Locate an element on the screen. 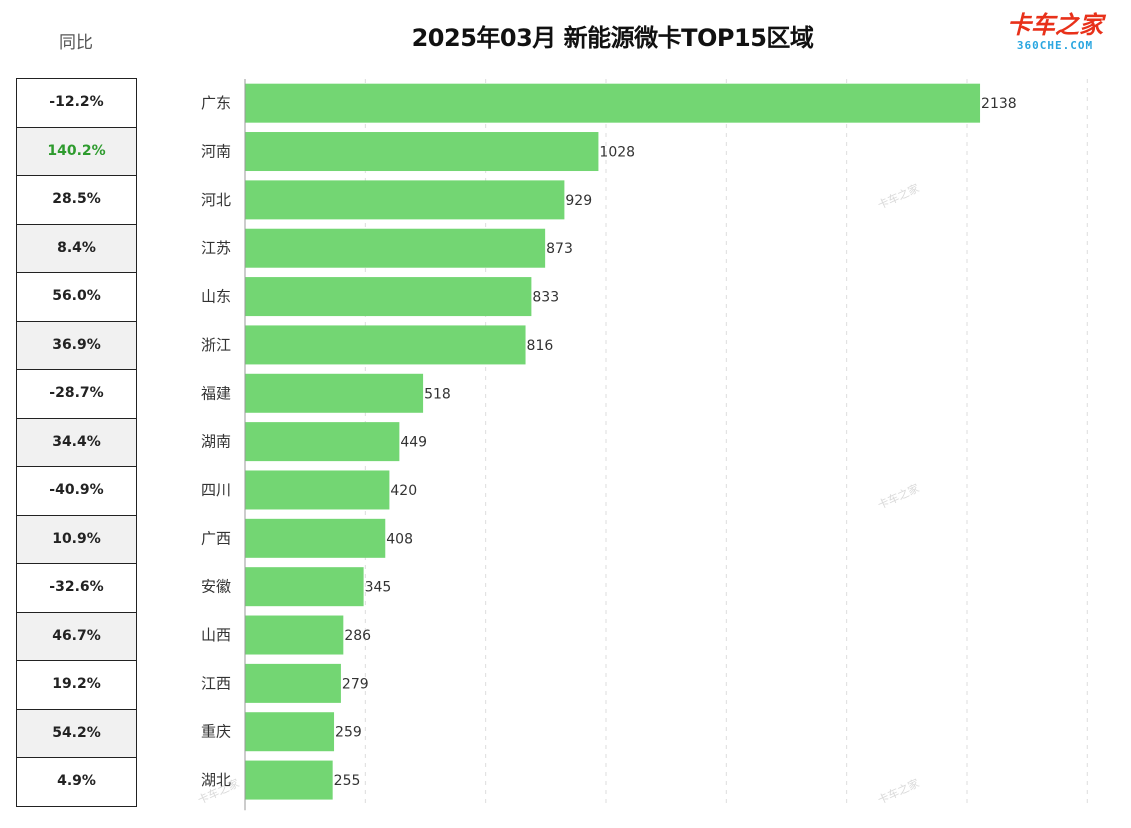 Image resolution: width=1131 pixels, height=828 pixels. value-label: 286 is located at coordinates (357, 636).